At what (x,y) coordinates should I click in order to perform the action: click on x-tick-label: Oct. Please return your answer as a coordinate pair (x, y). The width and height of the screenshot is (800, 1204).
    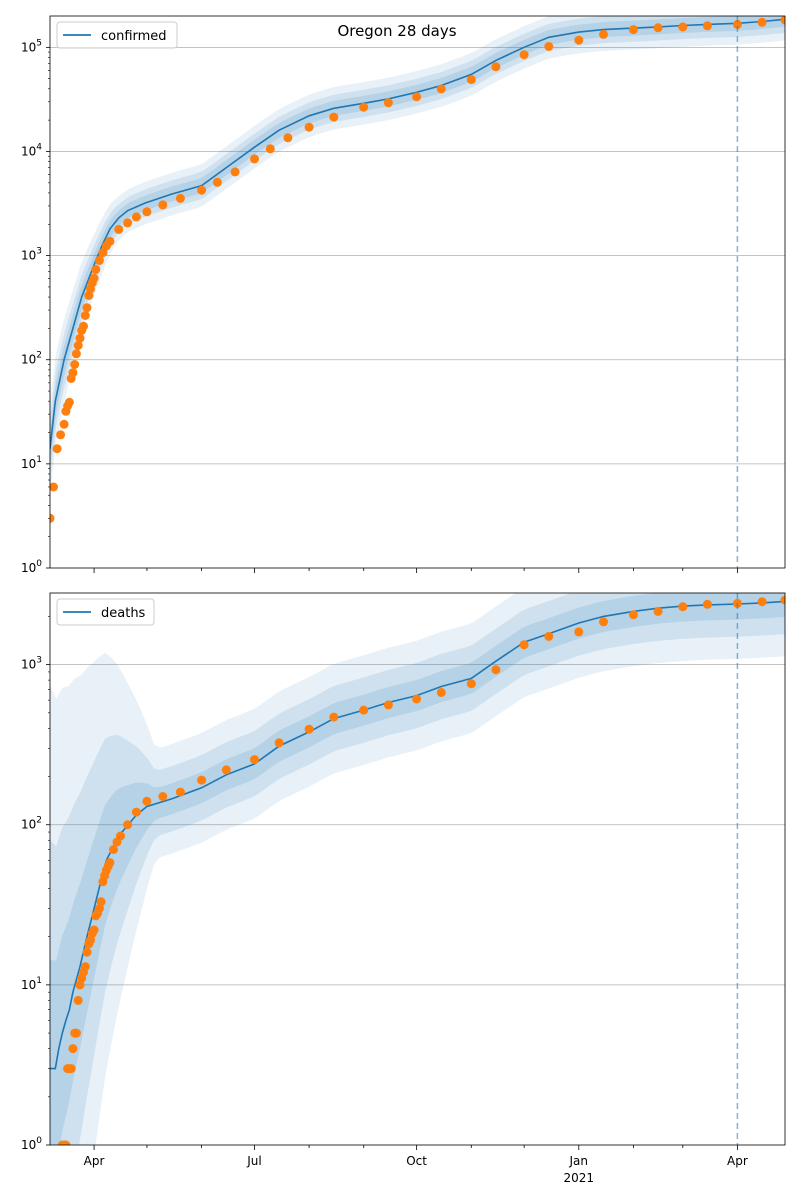
    Looking at the image, I should click on (416, 1161).